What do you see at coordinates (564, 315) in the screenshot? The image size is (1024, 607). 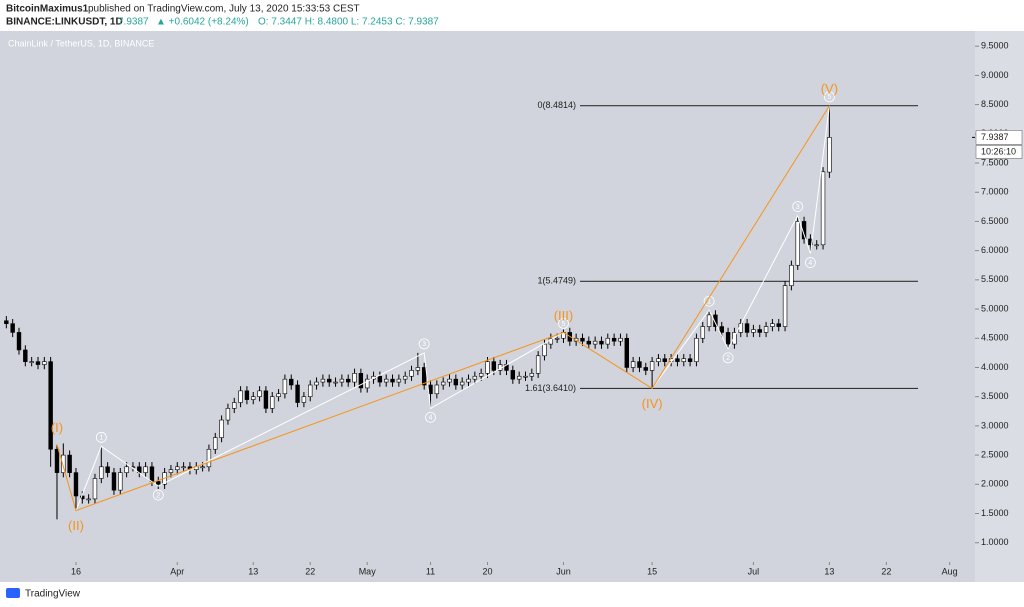 I see `wave-label: (III)` at bounding box center [564, 315].